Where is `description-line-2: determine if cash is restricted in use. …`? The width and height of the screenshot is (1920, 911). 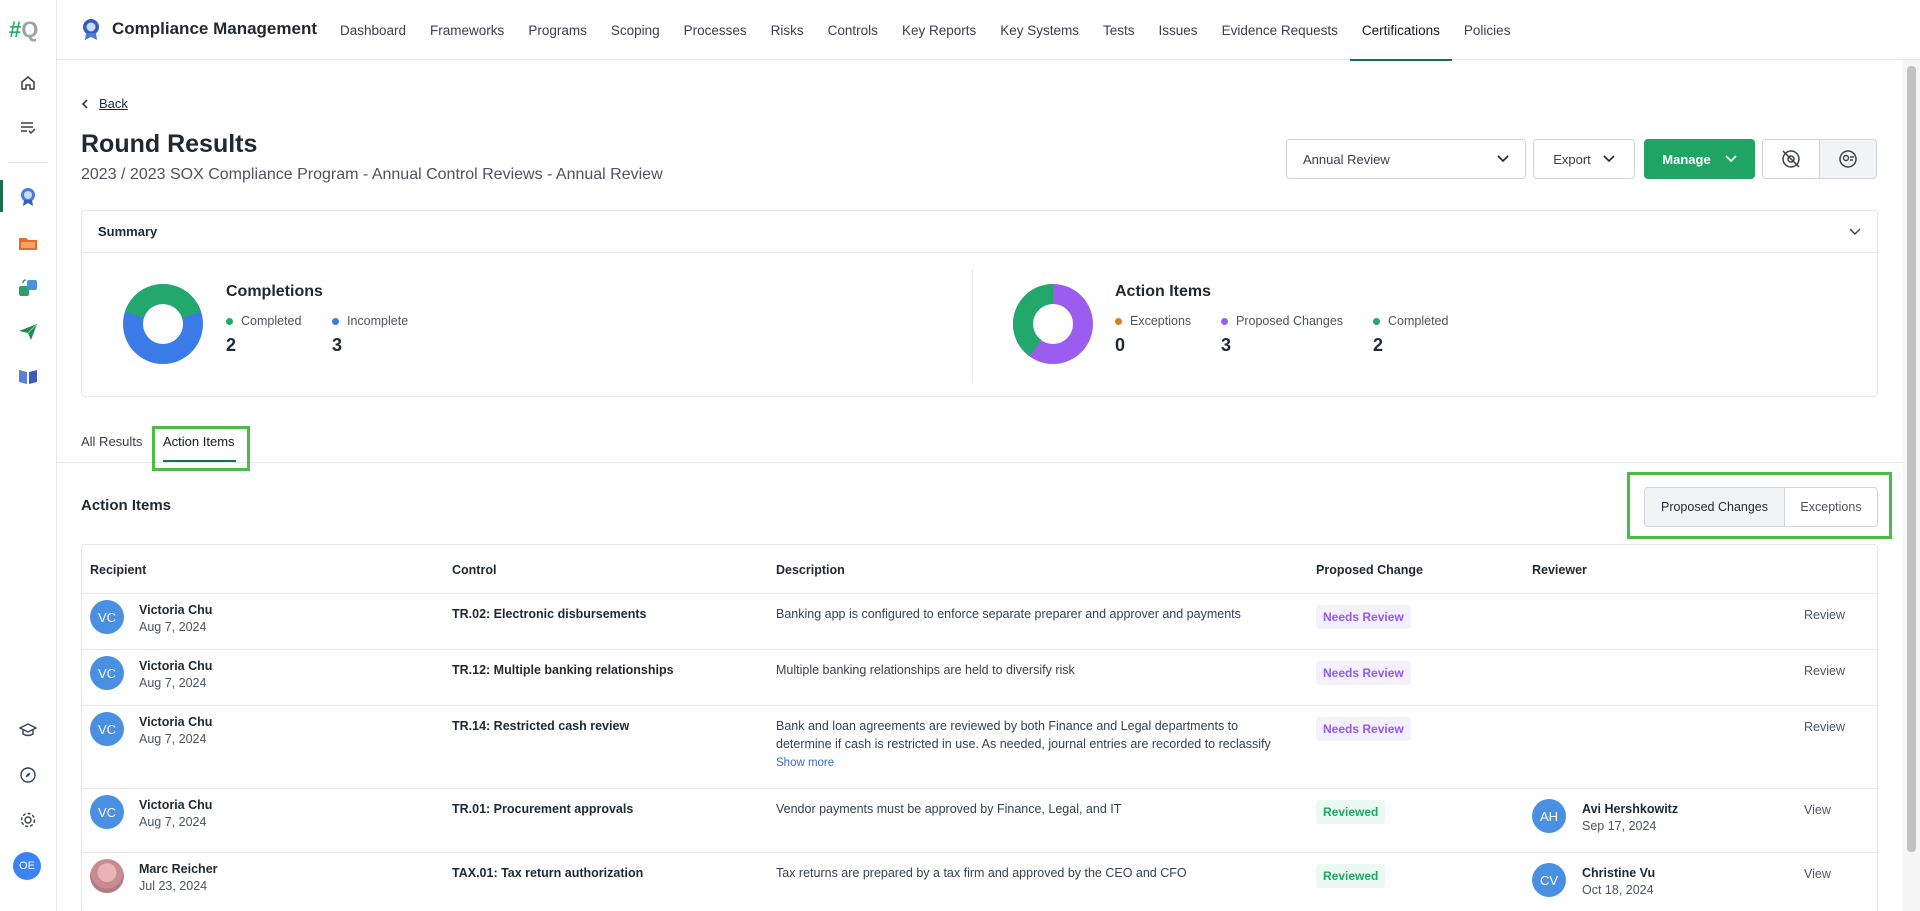 description-line-2: determine if cash is restricted in use. … is located at coordinates (1023, 744).